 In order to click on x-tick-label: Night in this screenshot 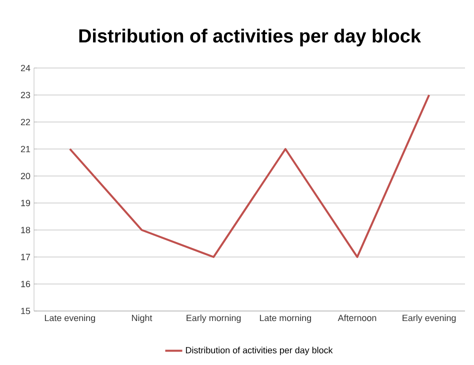, I will do `click(142, 318)`.